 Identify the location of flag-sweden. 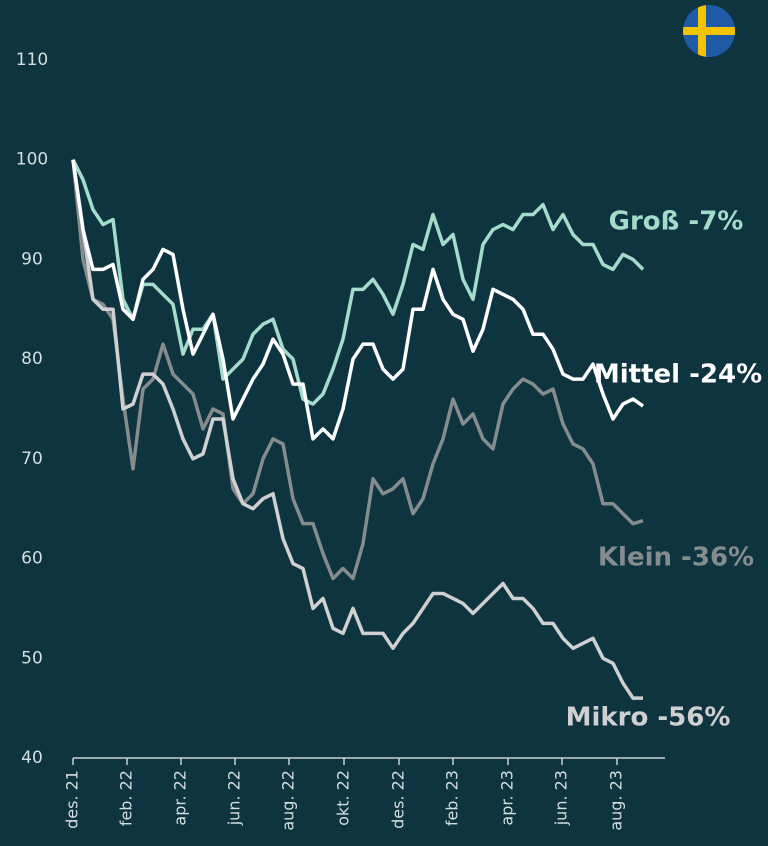
(709, 31).